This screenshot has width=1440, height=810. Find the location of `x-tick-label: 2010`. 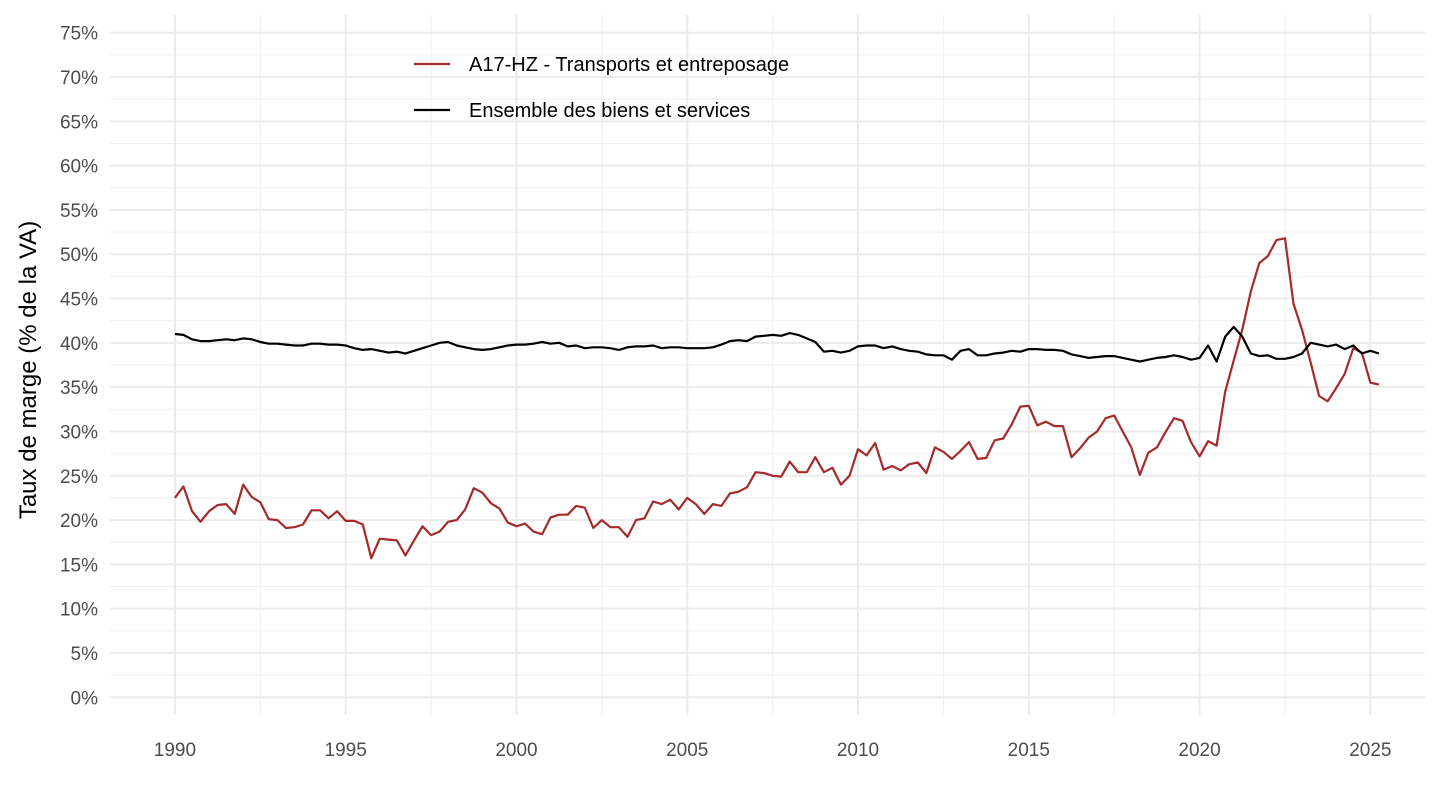

x-tick-label: 2010 is located at coordinates (858, 750).